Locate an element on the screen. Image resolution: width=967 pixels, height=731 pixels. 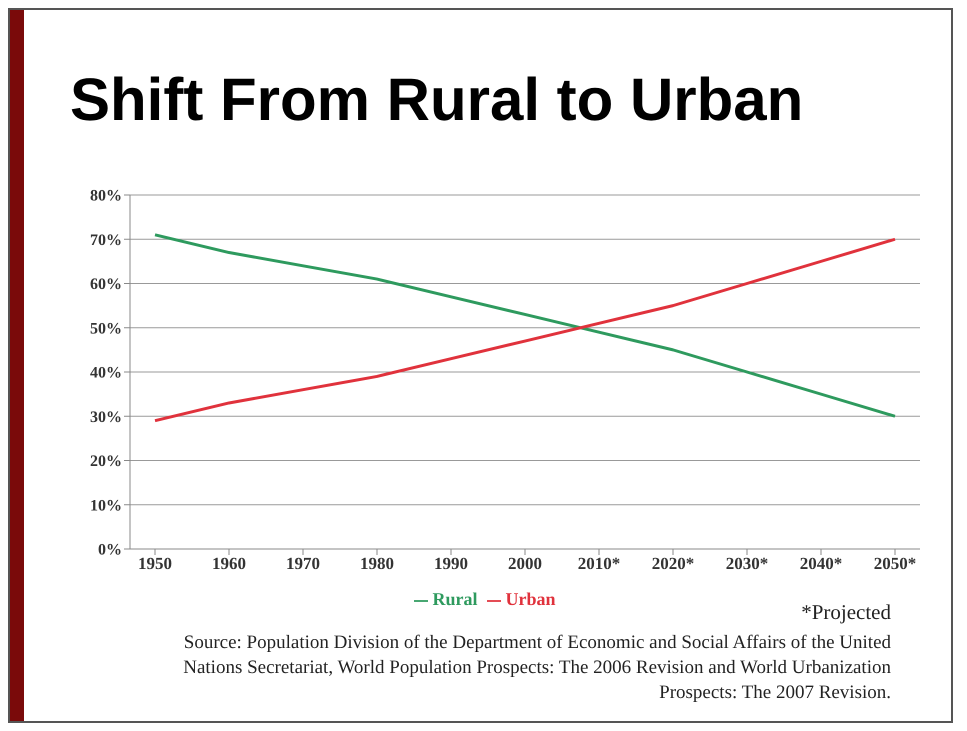
y-tick-label: 10% is located at coordinates (106, 505).